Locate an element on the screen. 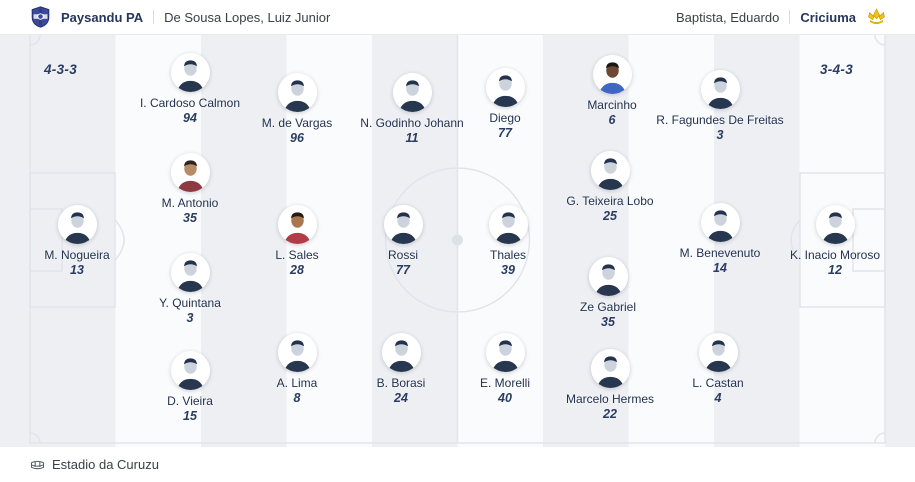 The height and width of the screenshot is (482, 915). player: A. Lima 8 is located at coordinates (297, 369).